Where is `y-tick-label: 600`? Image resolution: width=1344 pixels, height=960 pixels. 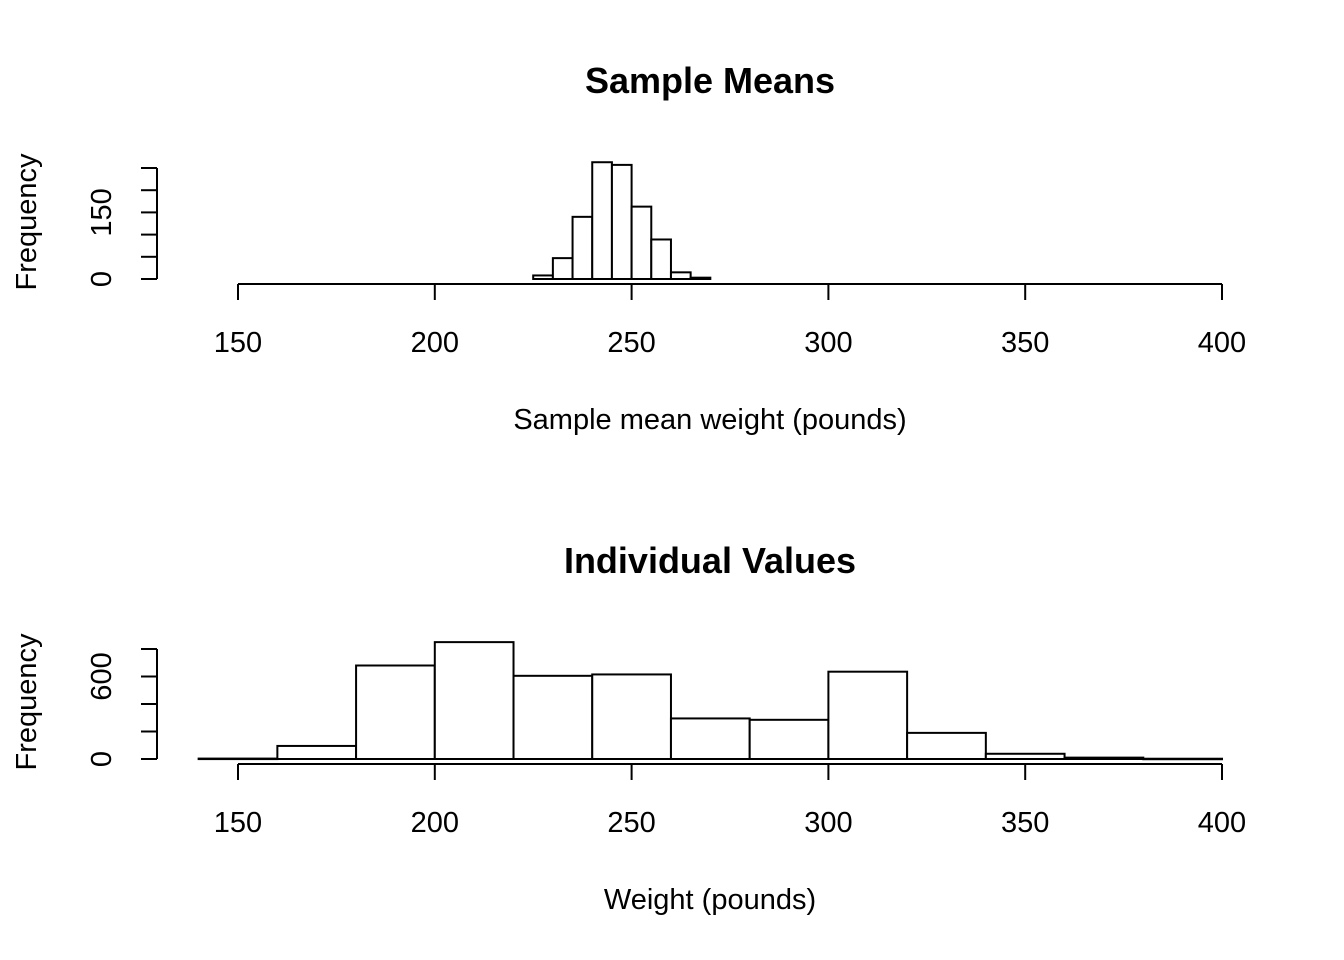 y-tick-label: 600 is located at coordinates (102, 676).